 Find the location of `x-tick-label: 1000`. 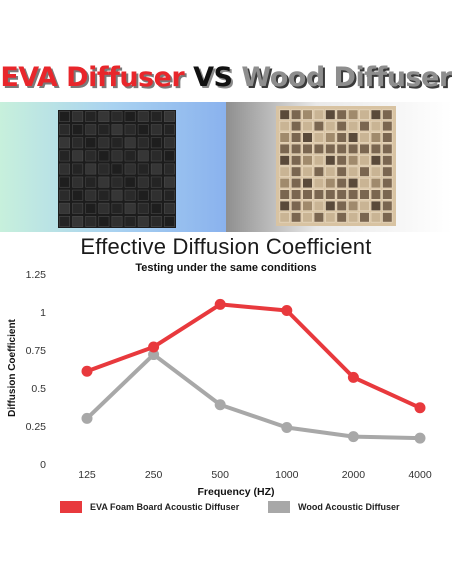

x-tick-label: 1000 is located at coordinates (287, 475).